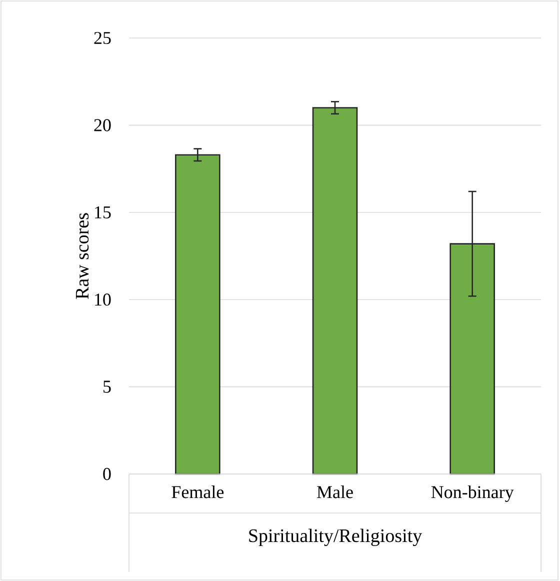  What do you see at coordinates (103, 212) in the screenshot?
I see `y-tick-label: 15` at bounding box center [103, 212].